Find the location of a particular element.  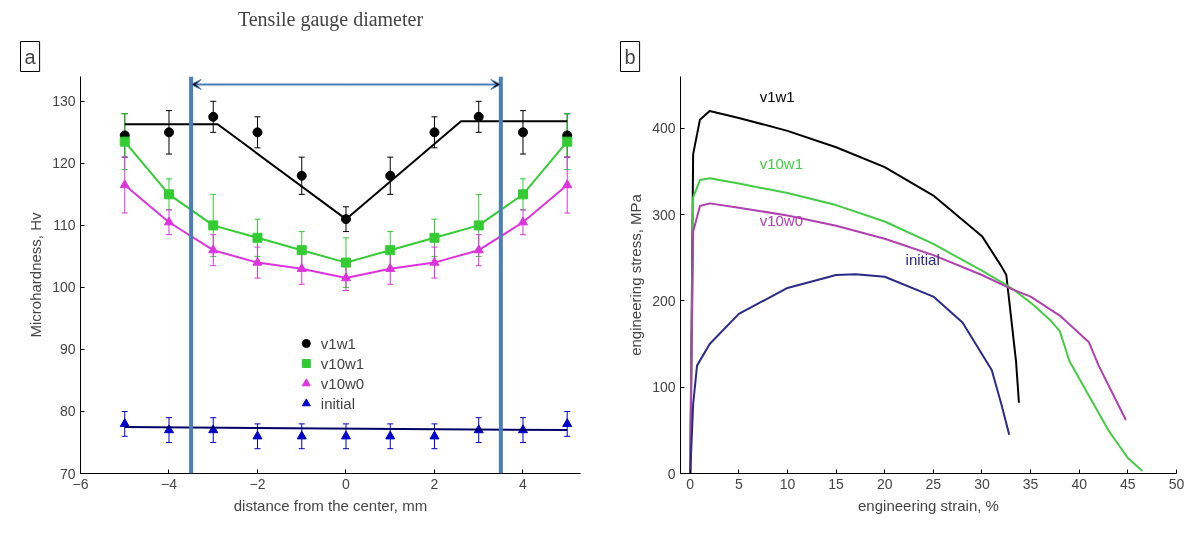

x-tick-label: 10 is located at coordinates (787, 483).